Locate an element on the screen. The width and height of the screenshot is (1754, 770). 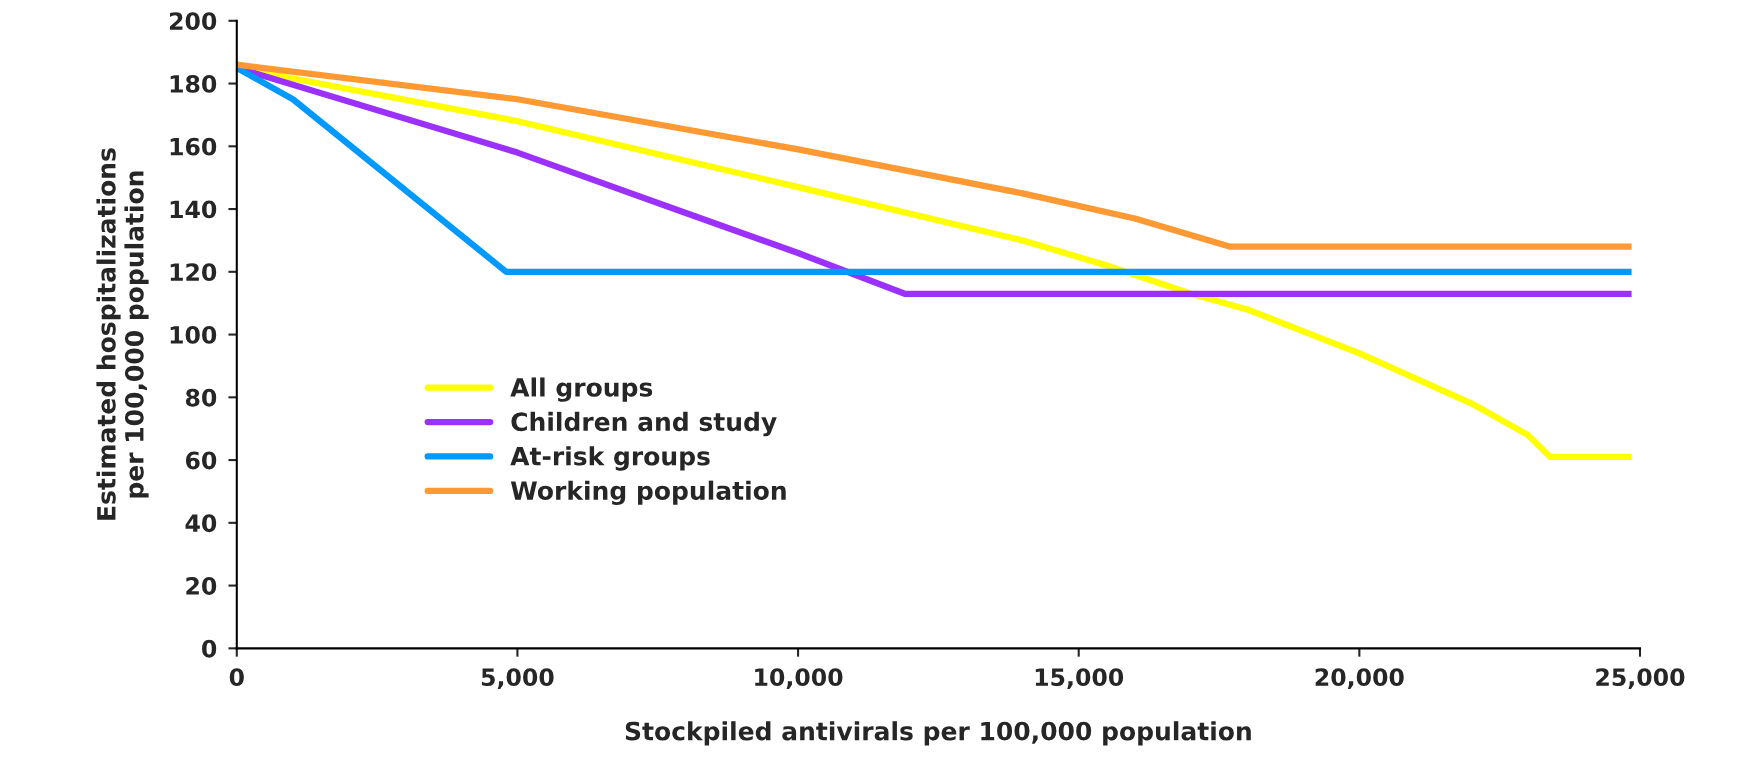
y-tick-label: 100 is located at coordinates (193, 335).